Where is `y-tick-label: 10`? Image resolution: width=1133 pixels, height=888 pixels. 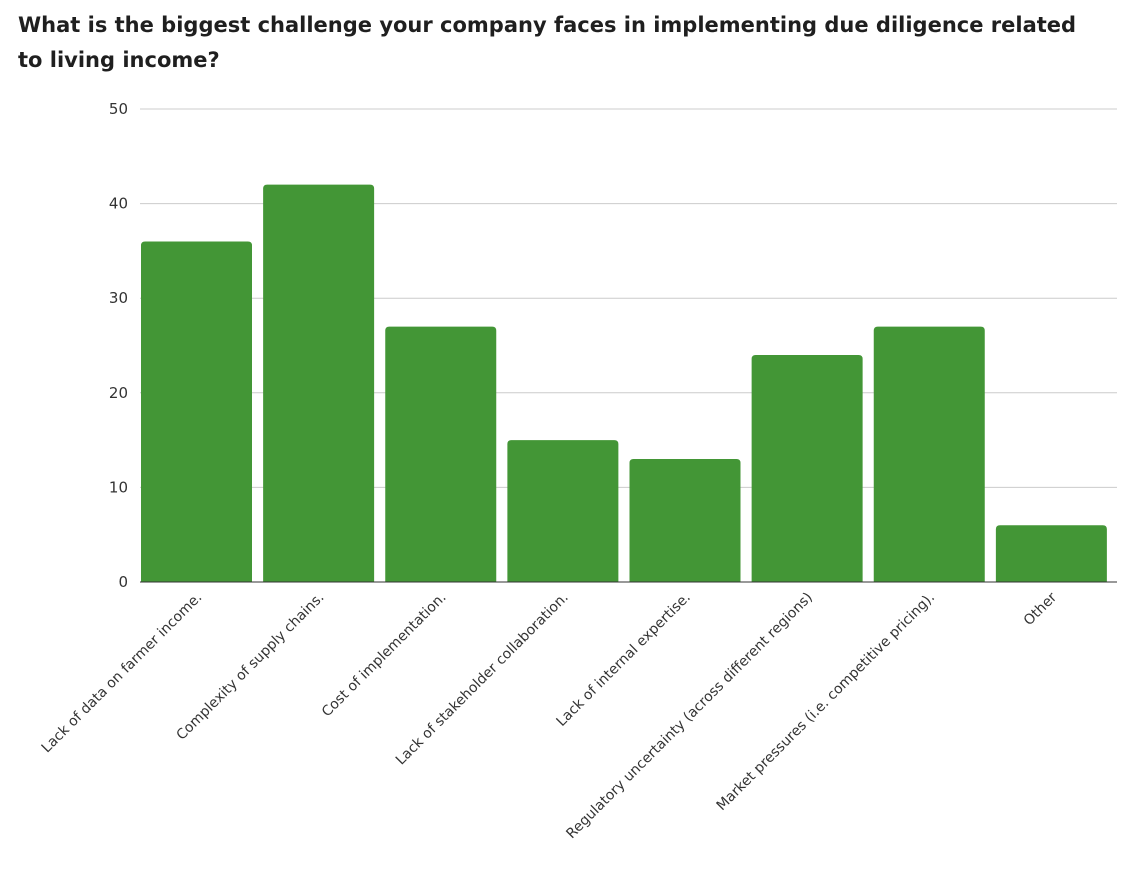
y-tick-label: 10 is located at coordinates (118, 487).